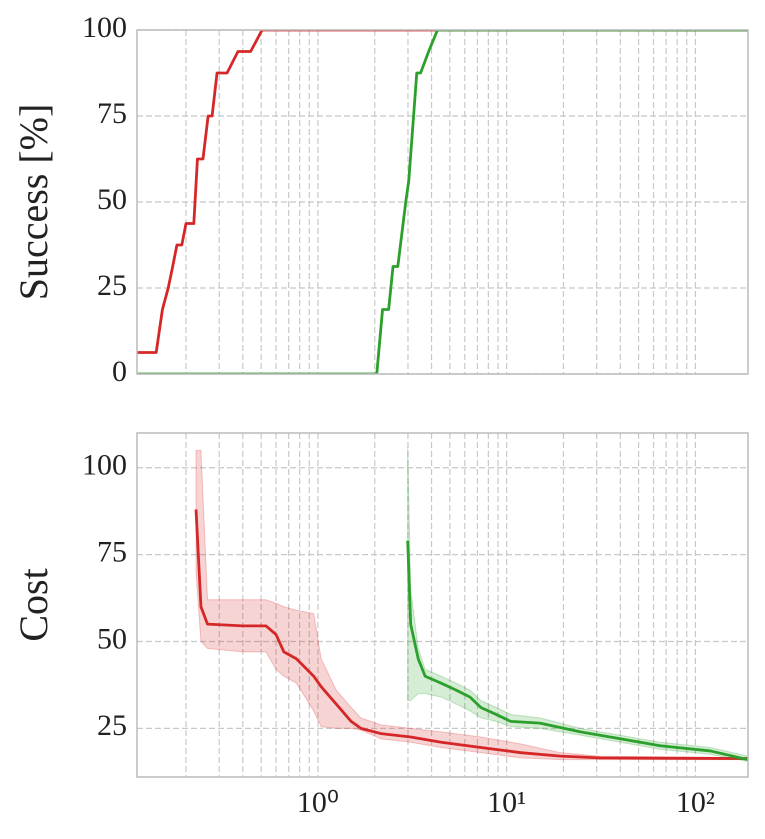 This screenshot has height=839, width=765. Describe the element at coordinates (506, 802) in the screenshot. I see `x-tick-label: 10¹` at that location.